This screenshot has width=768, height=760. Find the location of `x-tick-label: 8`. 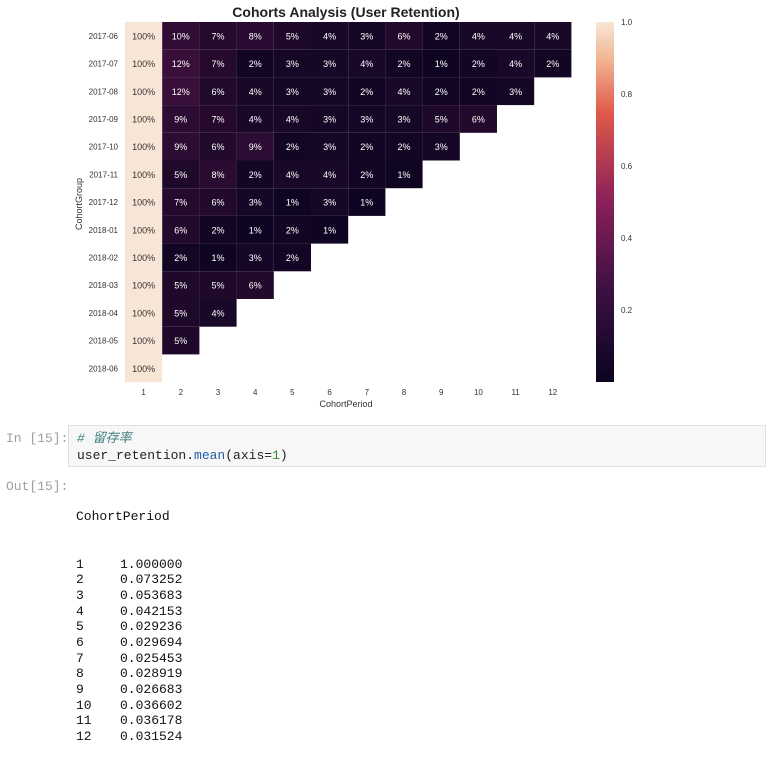

x-tick-label: 8 is located at coordinates (404, 392).